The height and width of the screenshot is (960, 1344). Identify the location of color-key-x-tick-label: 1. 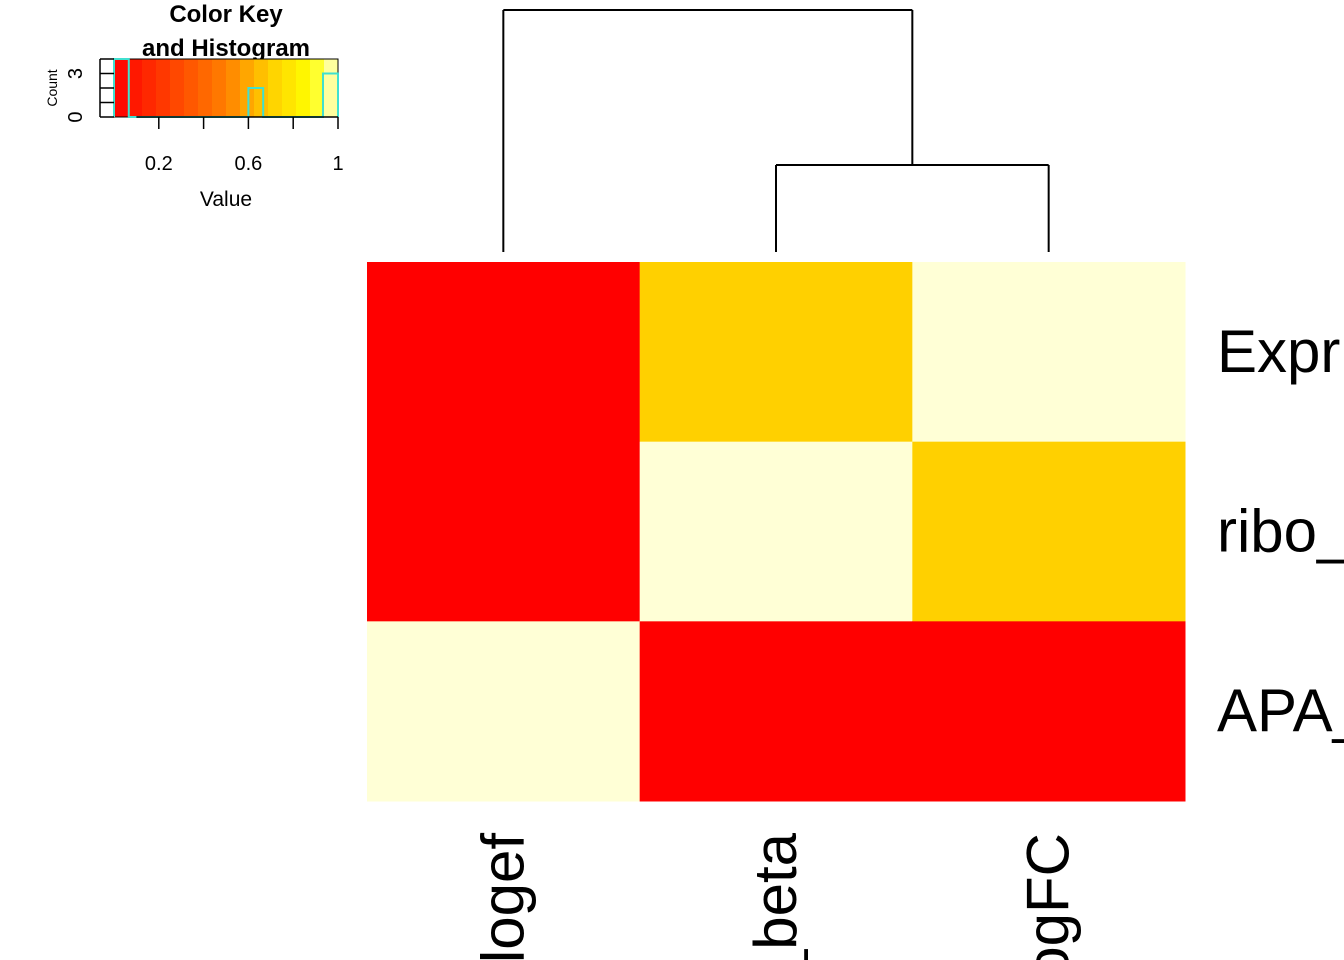
(337, 164).